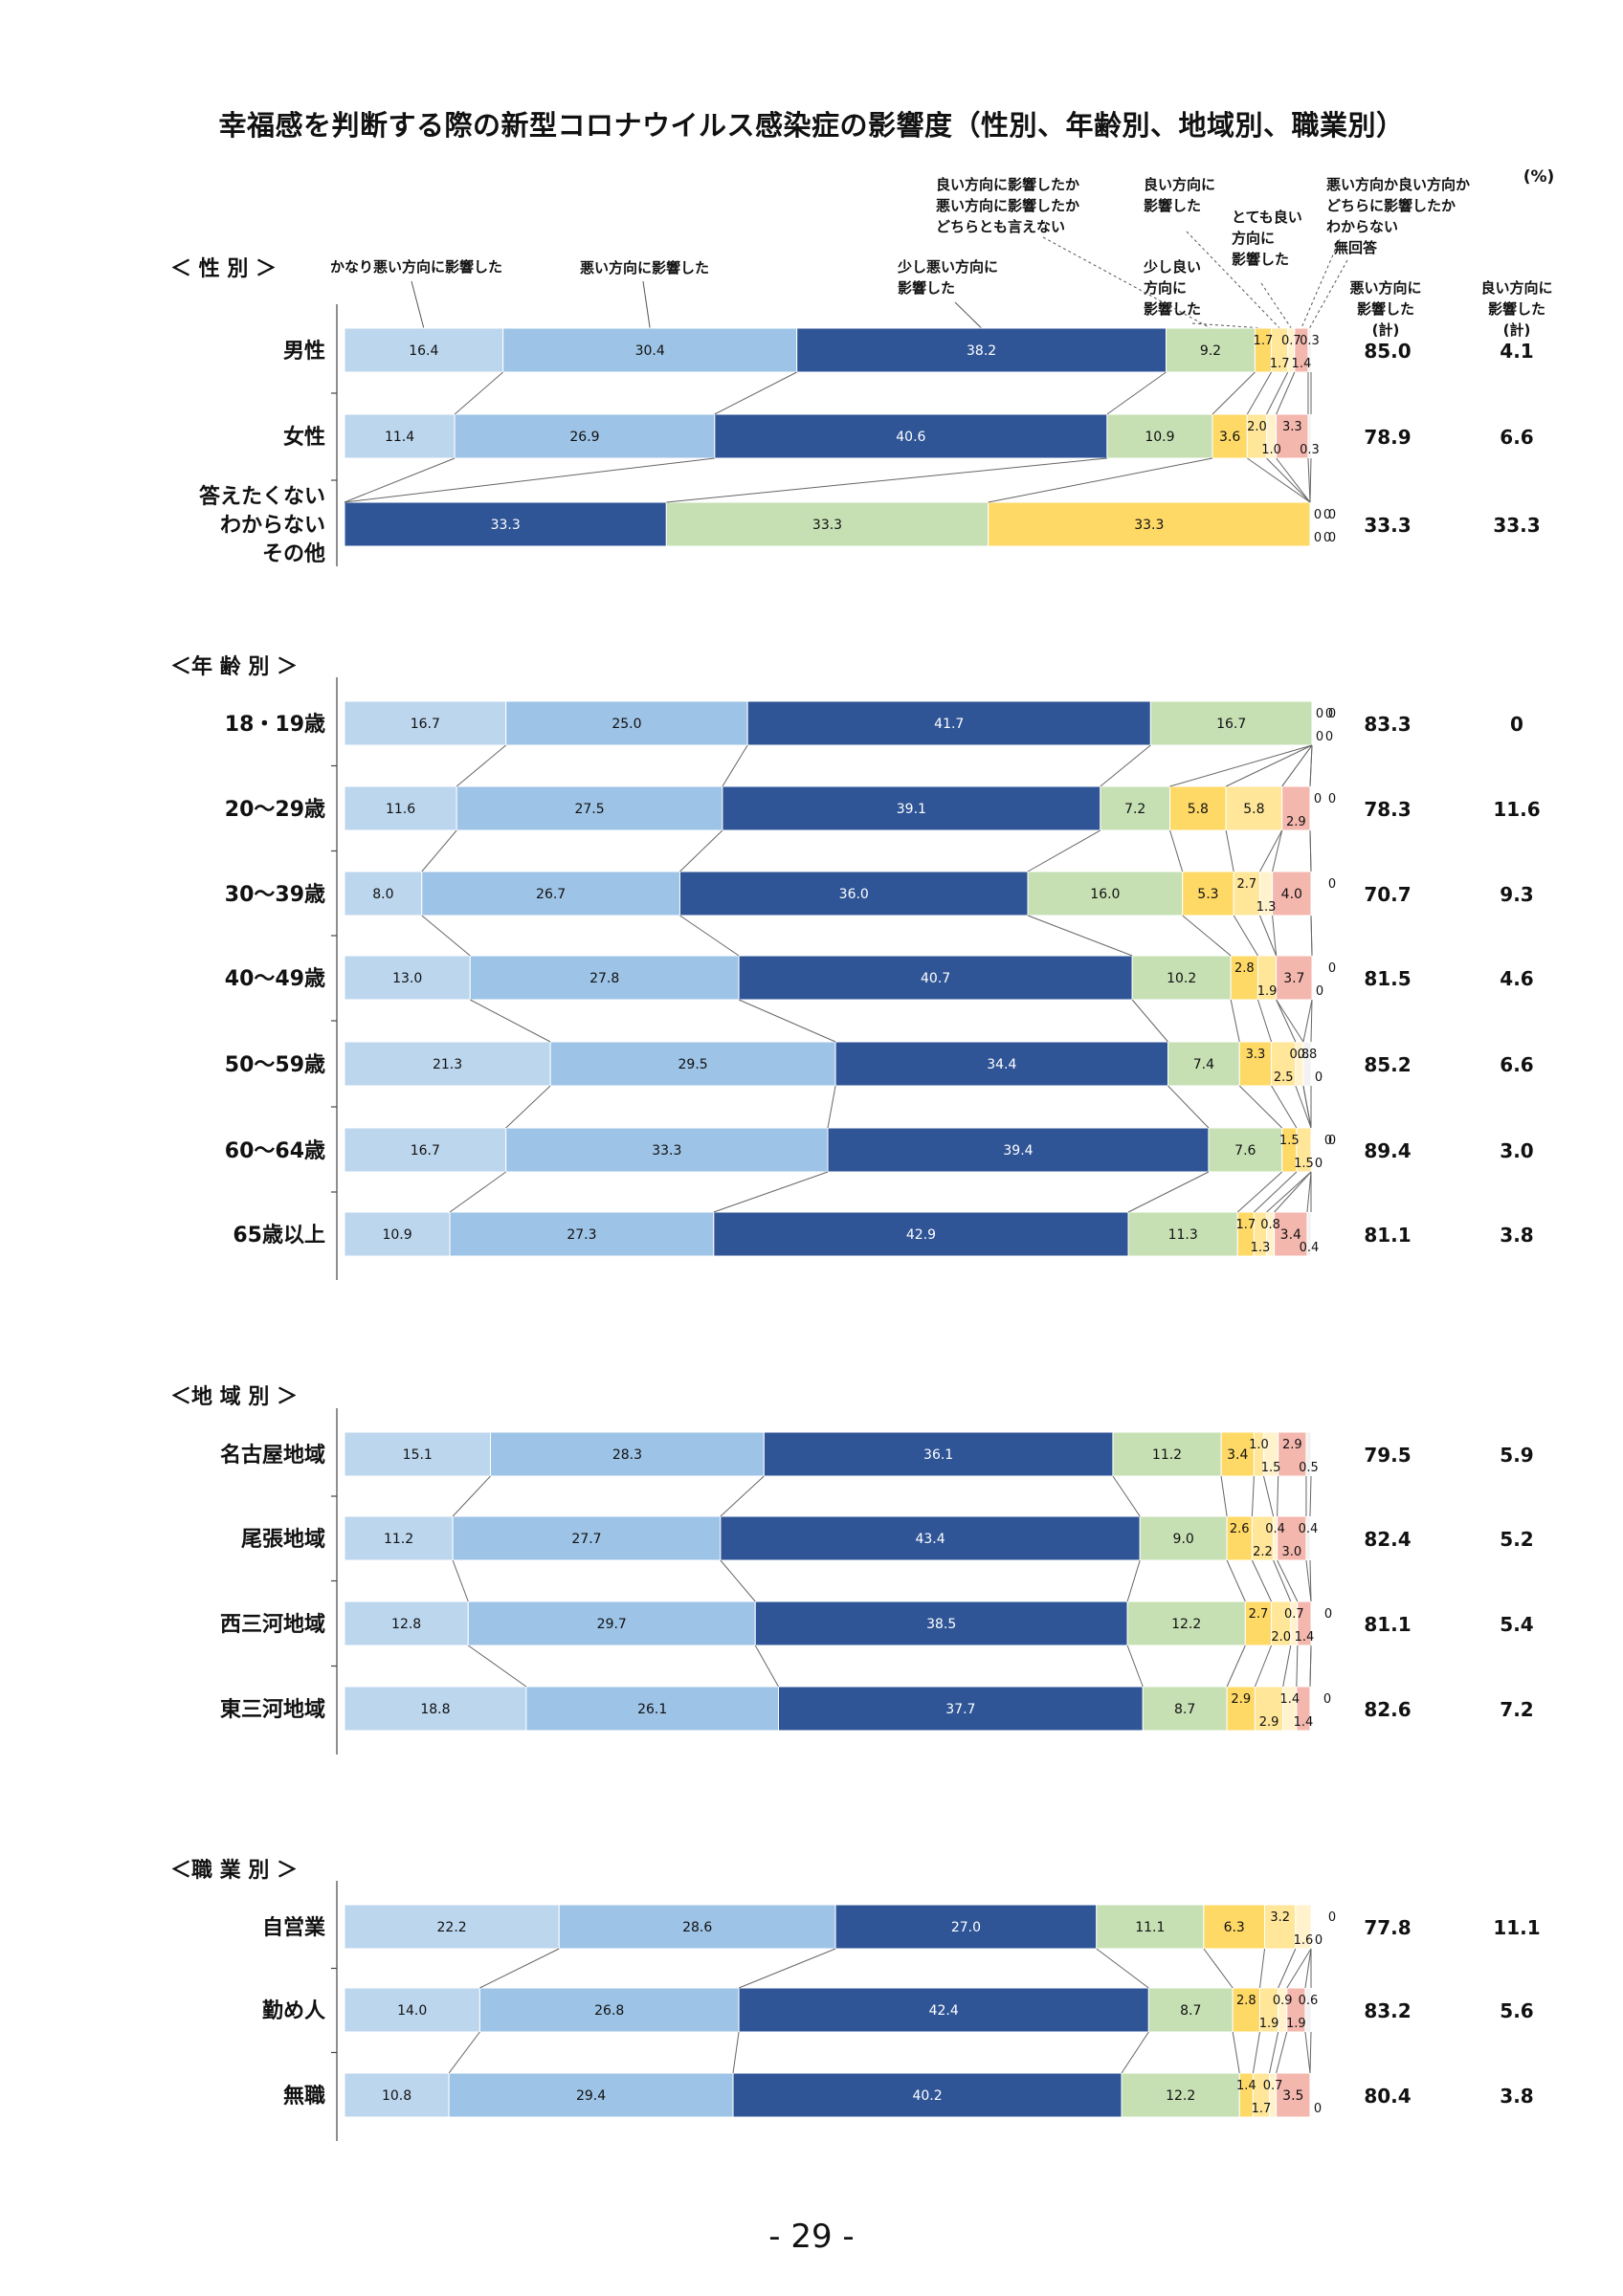  What do you see at coordinates (1180, 2096) in the screenshot?
I see `value-label: 12.2` at bounding box center [1180, 2096].